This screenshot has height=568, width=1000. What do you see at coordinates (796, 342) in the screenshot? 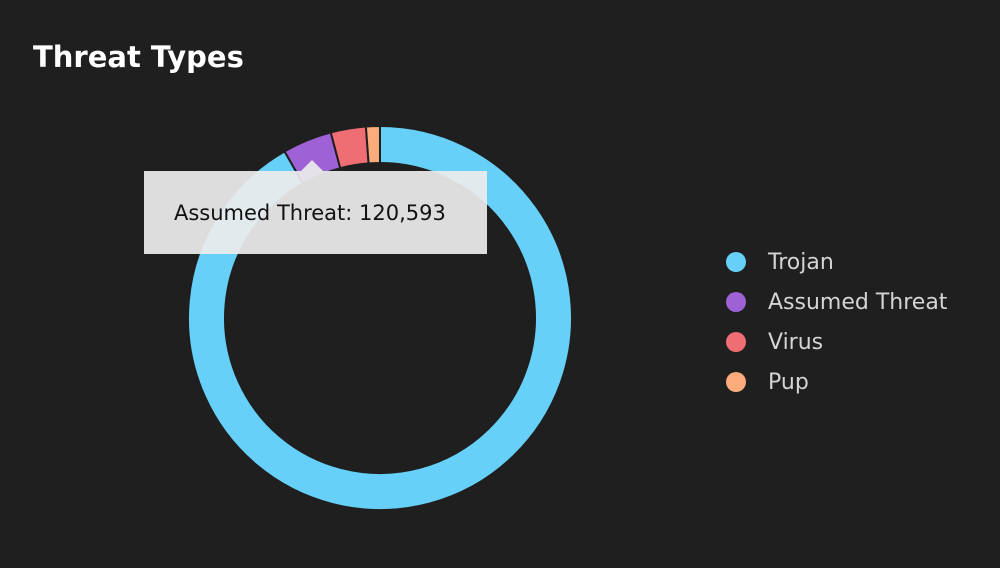
I see `legend-label: Virus` at bounding box center [796, 342].